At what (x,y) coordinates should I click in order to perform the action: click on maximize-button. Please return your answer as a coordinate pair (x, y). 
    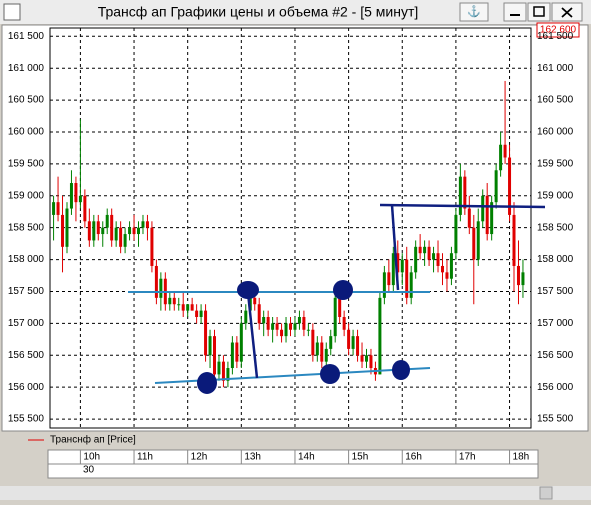
    Looking at the image, I should click on (539, 12).